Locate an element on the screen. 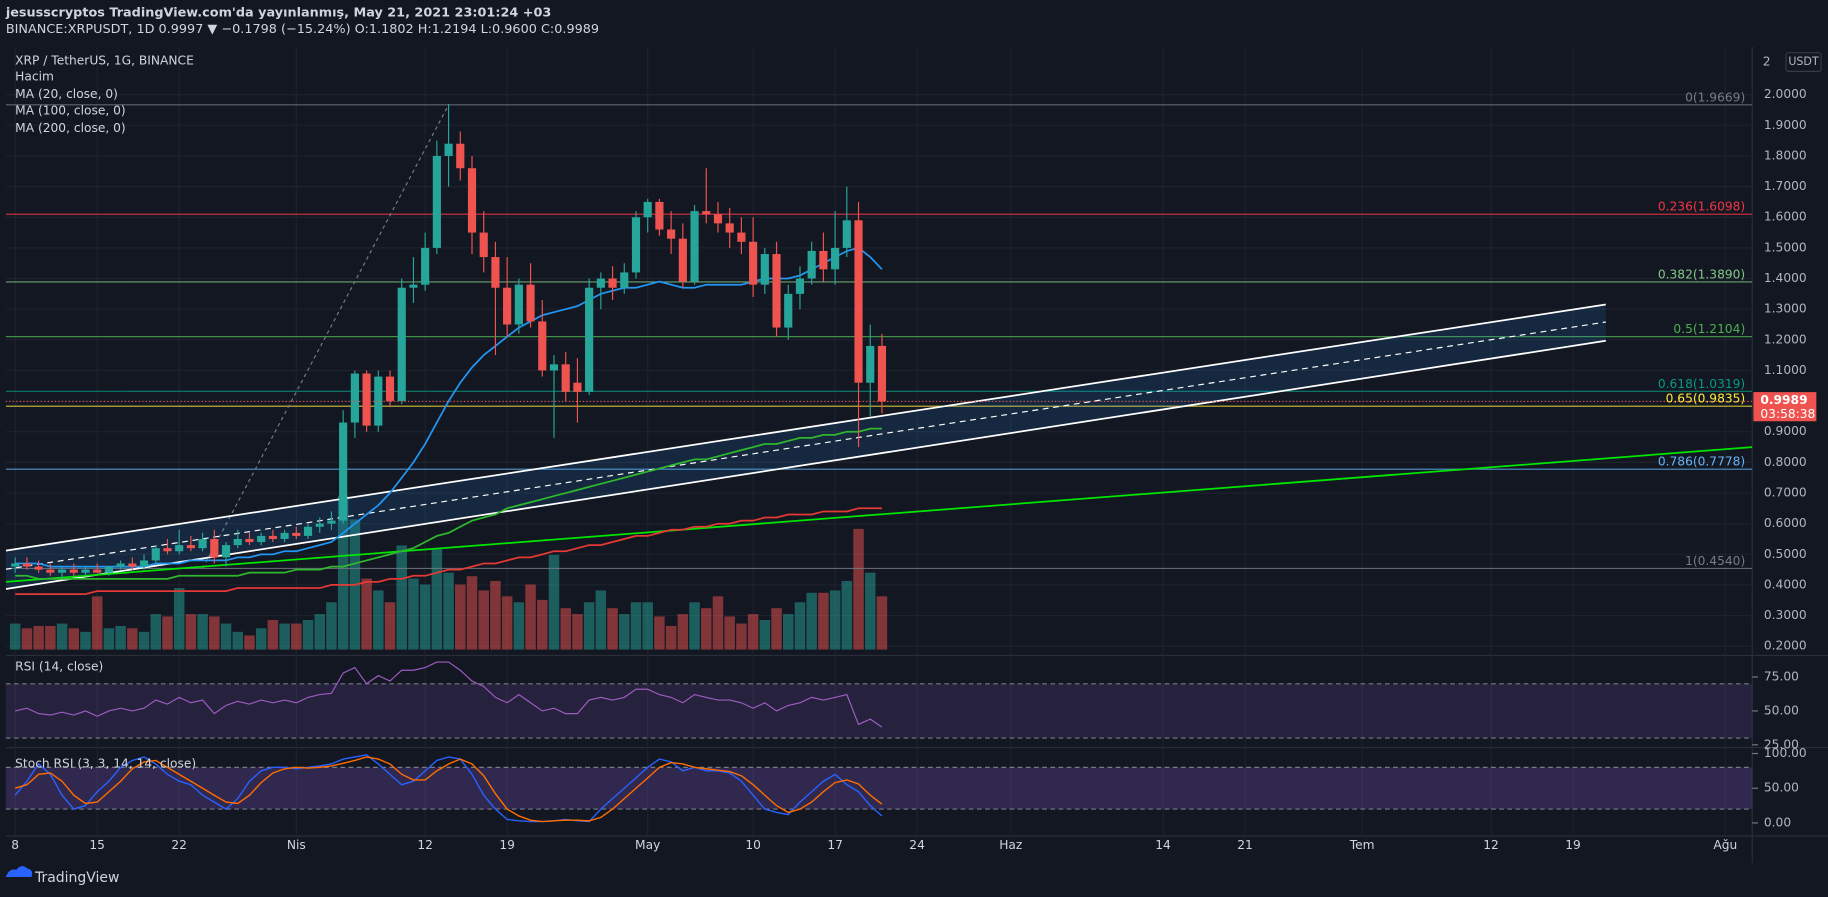  fib-label: 0.382(1.3890) is located at coordinates (1701, 274).